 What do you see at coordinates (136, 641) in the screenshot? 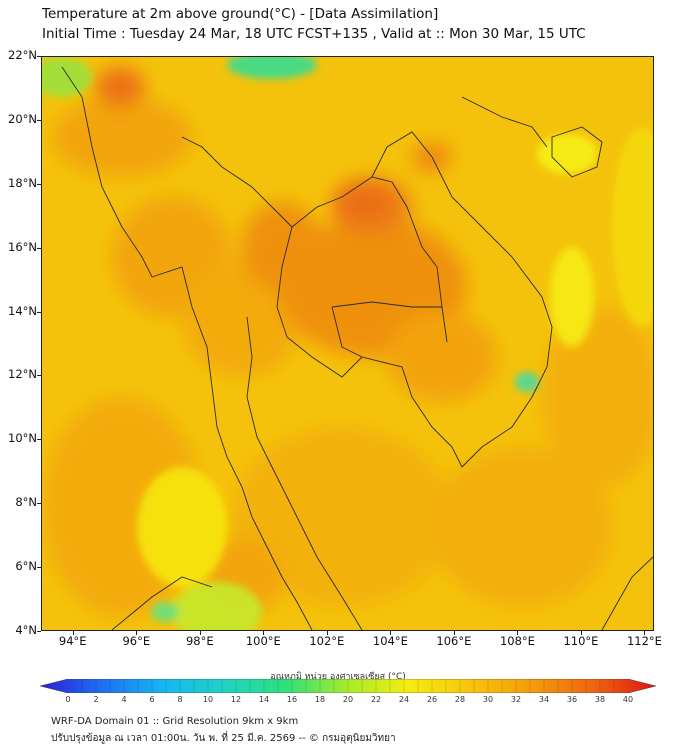
I see `lon-label: 96°E` at bounding box center [136, 641].